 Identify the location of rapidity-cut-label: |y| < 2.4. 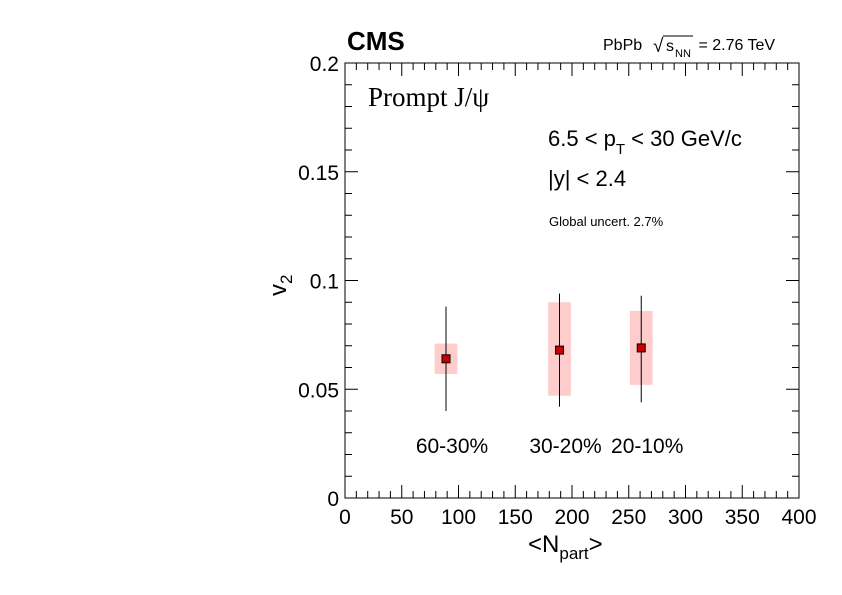
(587, 178).